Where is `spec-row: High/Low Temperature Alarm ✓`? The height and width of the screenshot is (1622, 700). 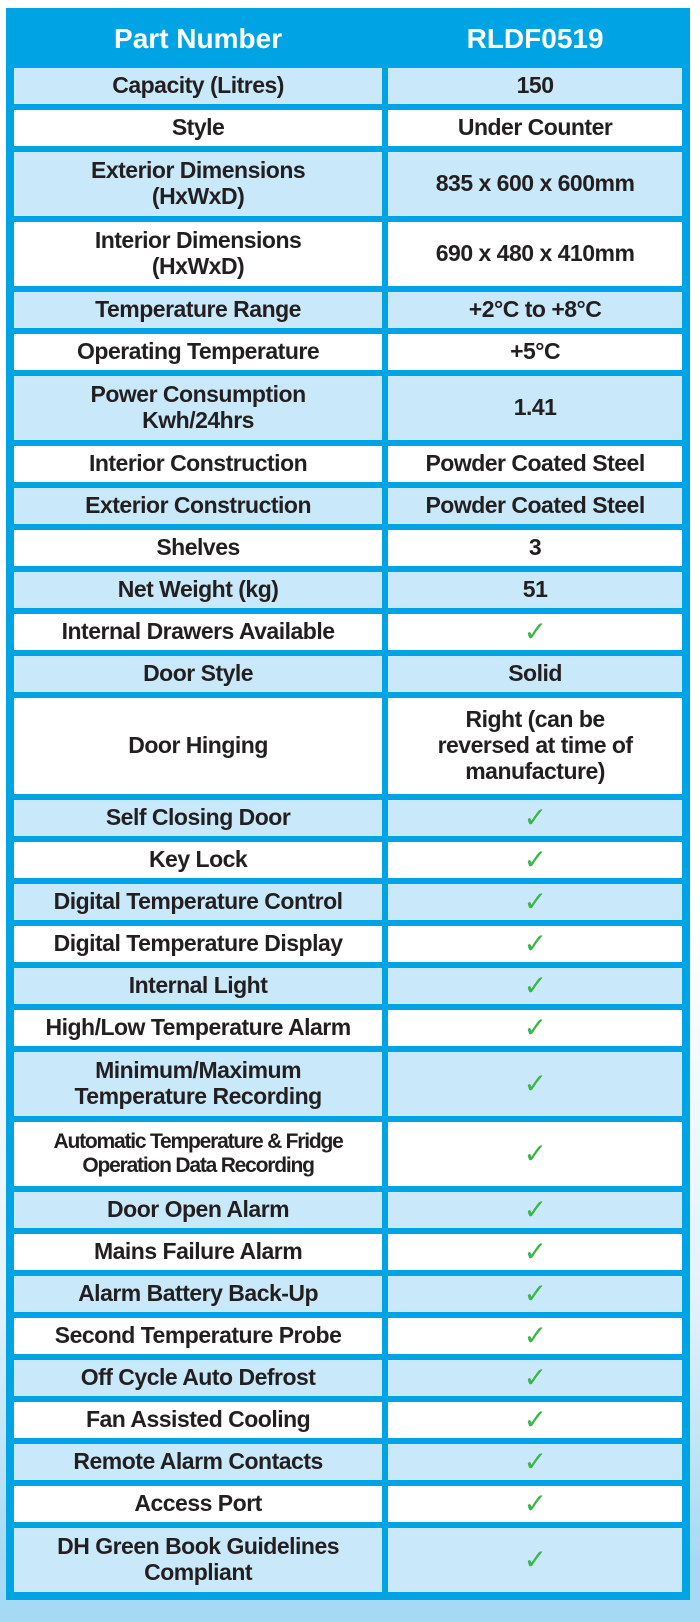 spec-row: High/Low Temperature Alarm ✓ is located at coordinates (348, 1028).